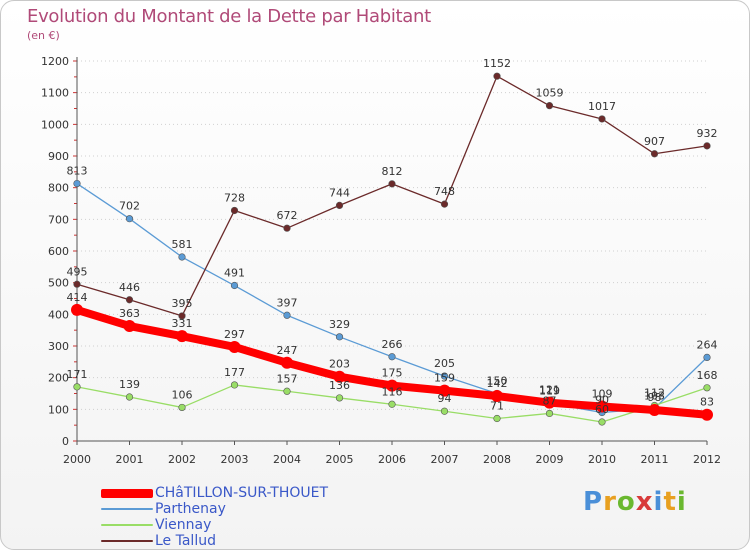 The height and width of the screenshot is (550, 750). Describe the element at coordinates (287, 302) in the screenshot. I see `data-label: 397` at that location.